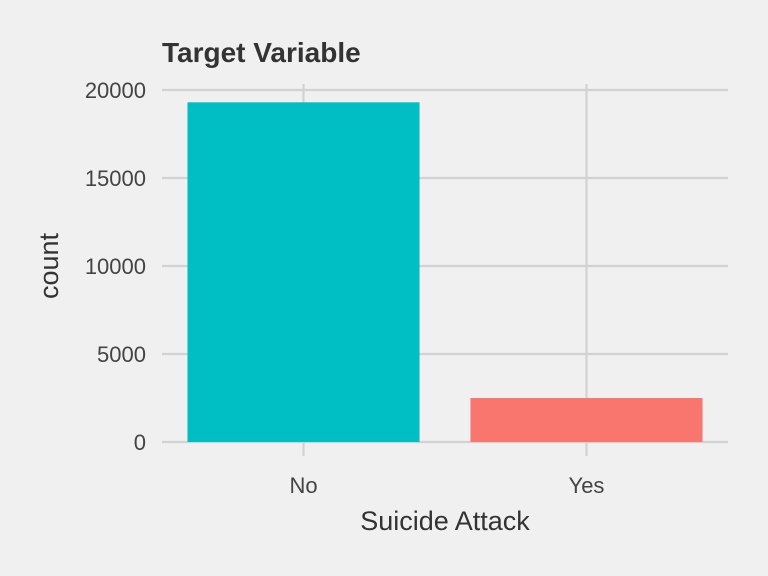 The width and height of the screenshot is (768, 576). I want to click on x-axis-title: Suicide Attack, so click(445, 521).